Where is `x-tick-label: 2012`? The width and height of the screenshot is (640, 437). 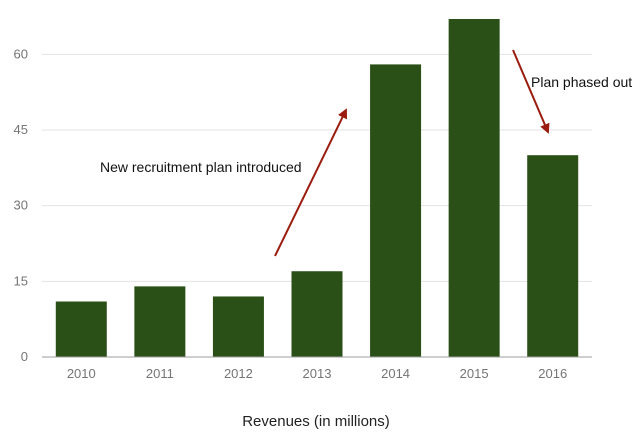 x-tick-label: 2012 is located at coordinates (238, 373).